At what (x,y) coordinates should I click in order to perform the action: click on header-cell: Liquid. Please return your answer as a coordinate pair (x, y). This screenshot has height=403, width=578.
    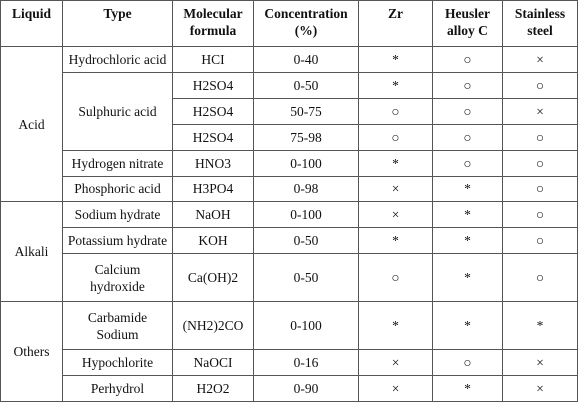
    Looking at the image, I should click on (31, 23).